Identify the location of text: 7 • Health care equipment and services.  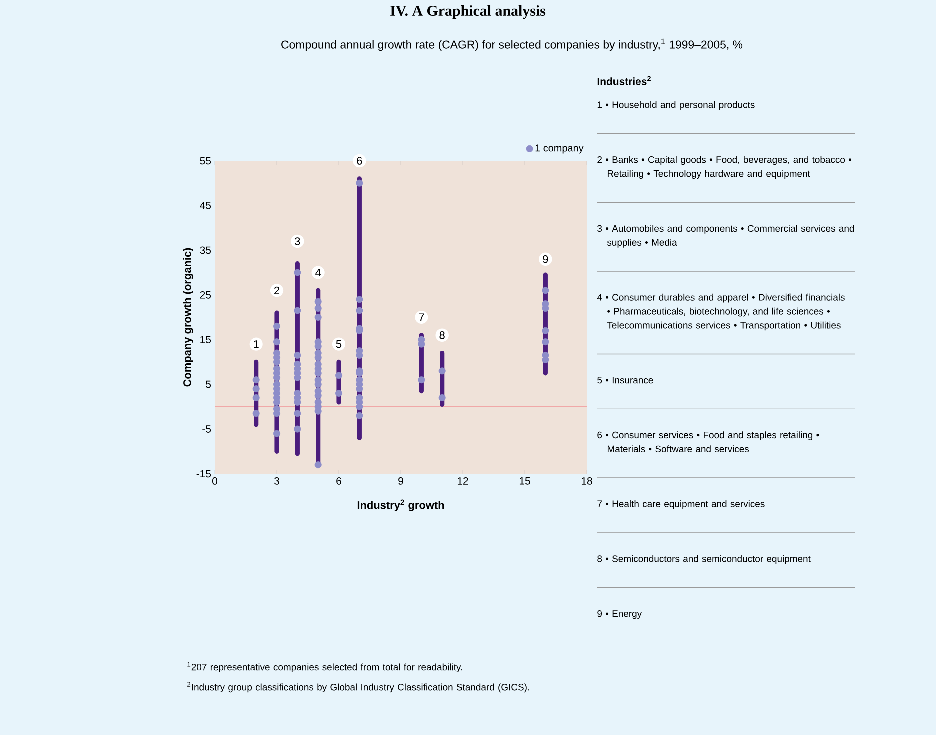
(681, 505).